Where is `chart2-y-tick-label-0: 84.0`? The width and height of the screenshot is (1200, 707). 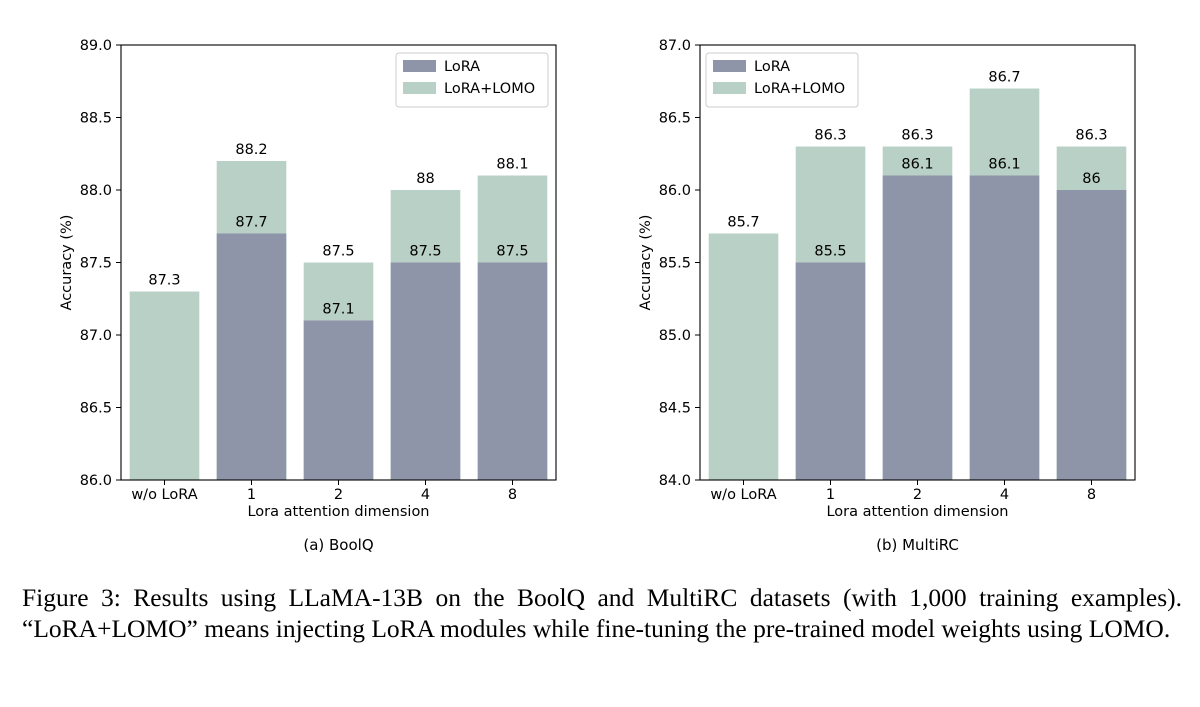 chart2-y-tick-label-0: 84.0 is located at coordinates (675, 481).